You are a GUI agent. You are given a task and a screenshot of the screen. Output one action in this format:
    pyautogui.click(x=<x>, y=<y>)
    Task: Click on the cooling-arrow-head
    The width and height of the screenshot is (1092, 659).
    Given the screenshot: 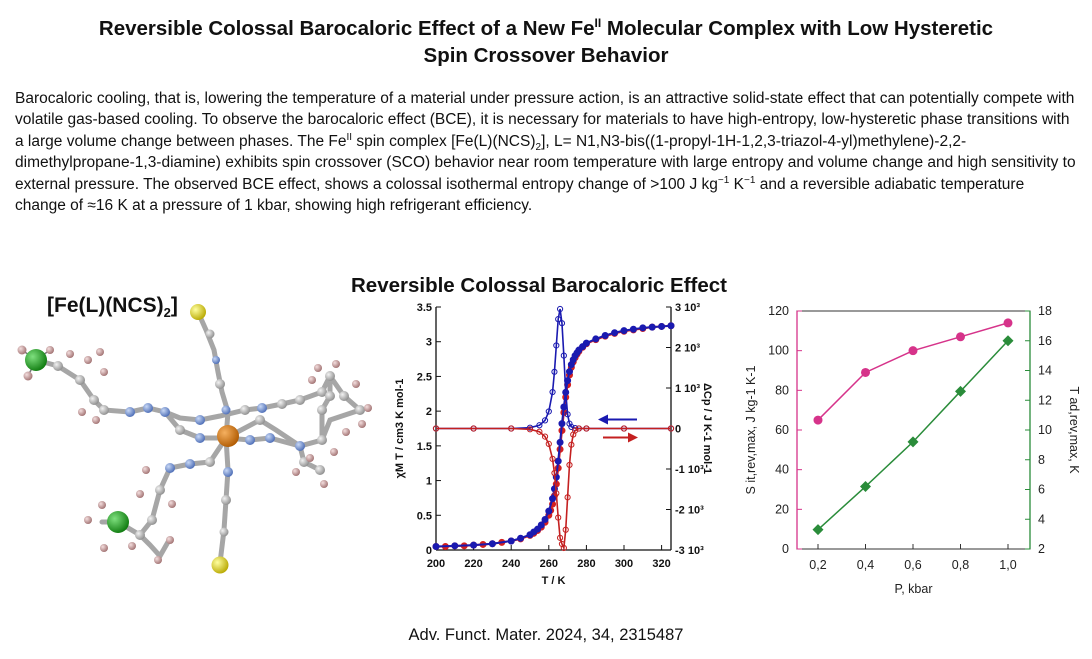 What is the action you would take?
    pyautogui.click(x=603, y=419)
    